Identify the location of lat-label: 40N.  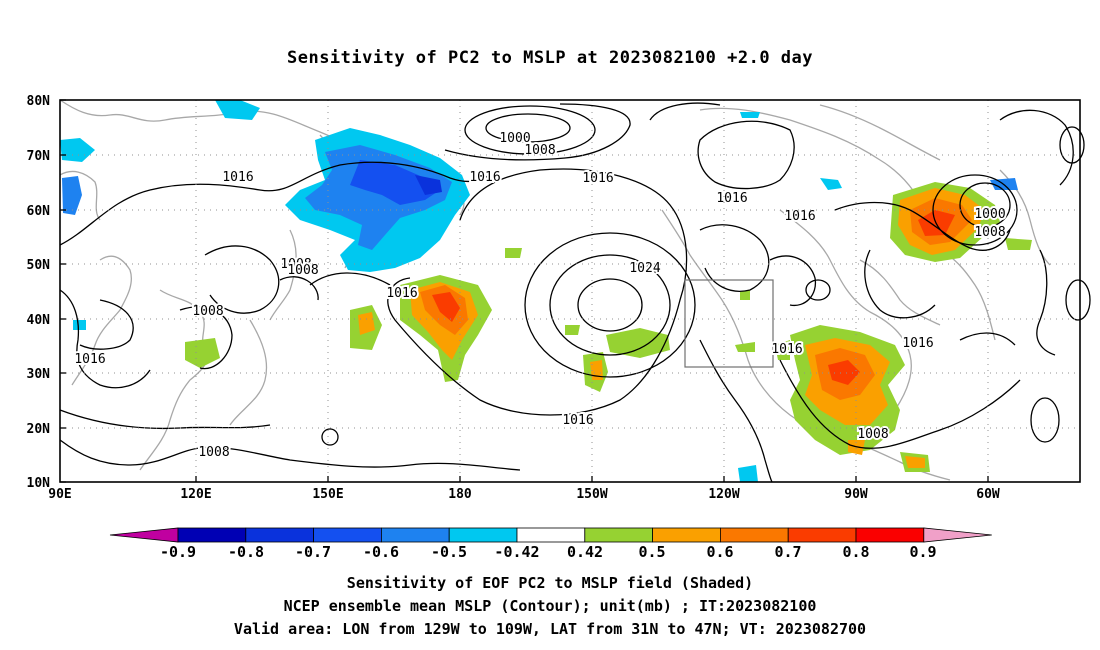
(39, 320).